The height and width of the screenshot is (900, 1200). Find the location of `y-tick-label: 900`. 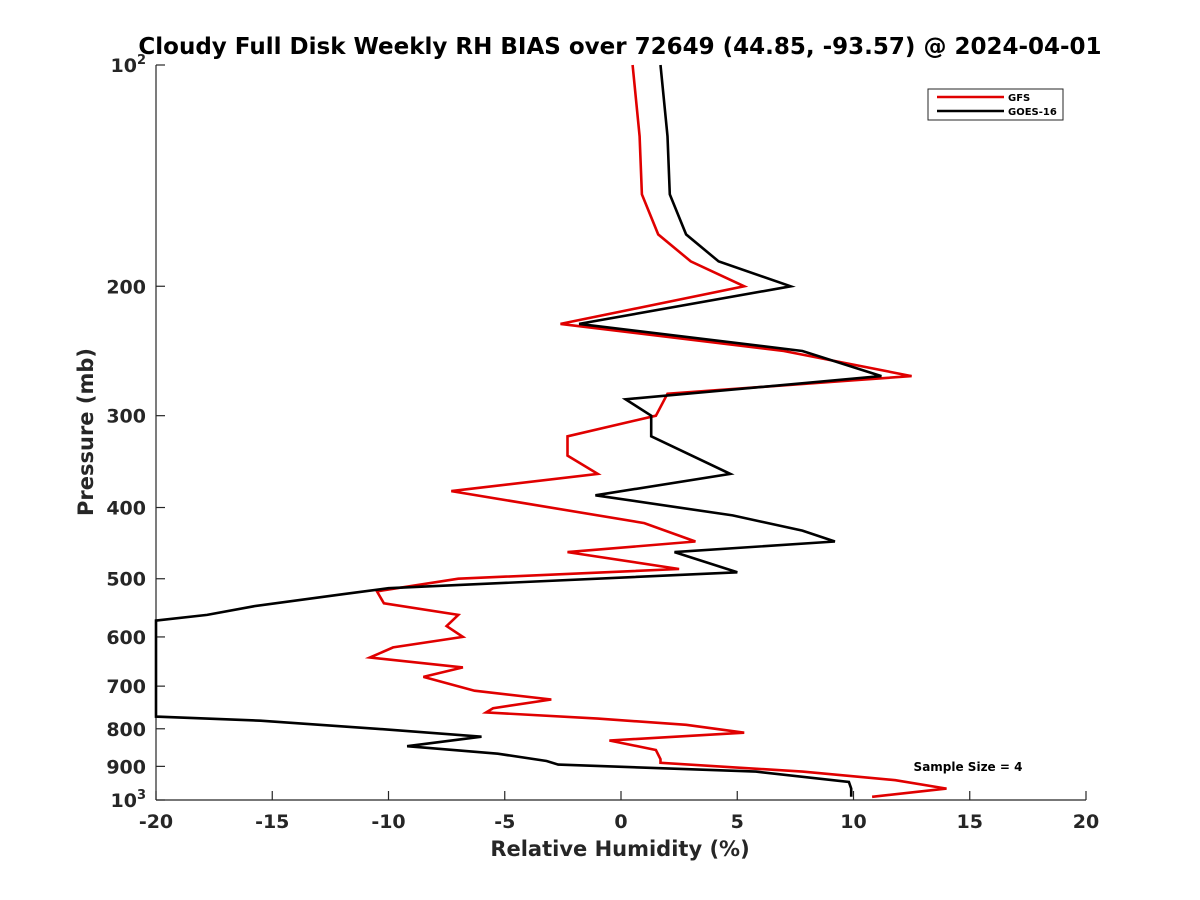

y-tick-label: 900 is located at coordinates (126, 767).